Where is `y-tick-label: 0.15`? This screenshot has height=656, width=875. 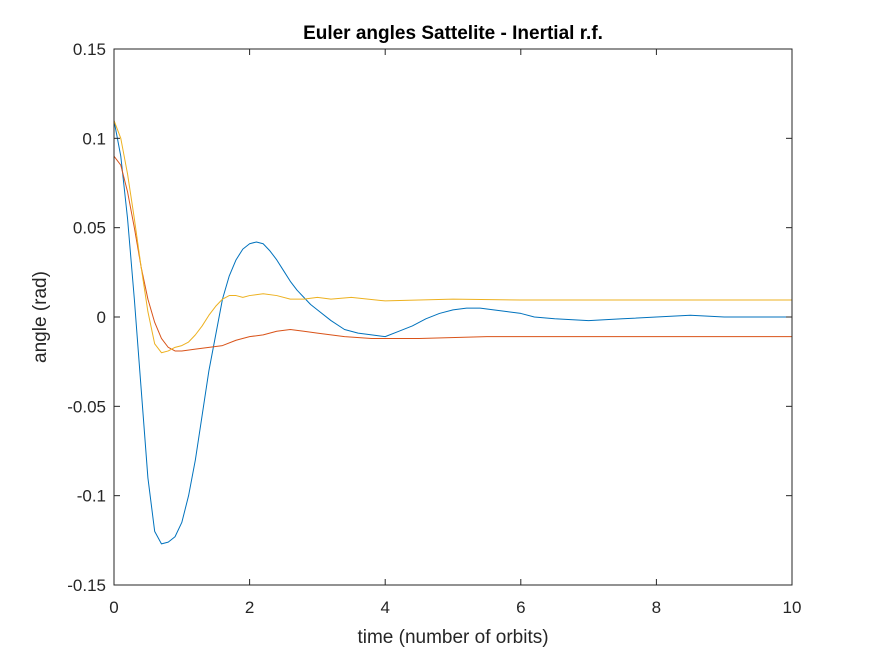 y-tick-label: 0.15 is located at coordinates (89, 49).